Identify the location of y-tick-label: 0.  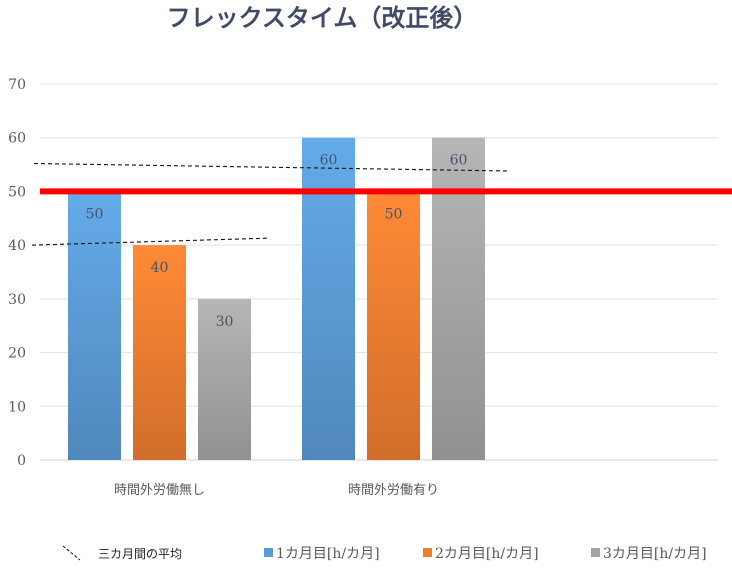
(21, 461).